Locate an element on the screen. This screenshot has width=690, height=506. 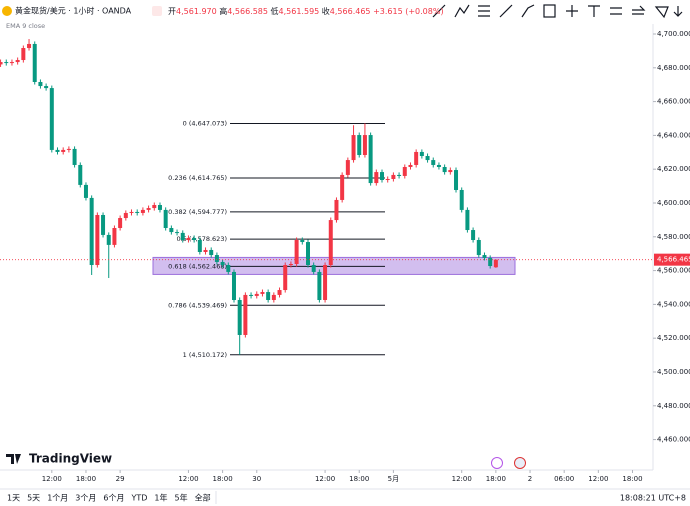
y-tick-label: 4,480.000 is located at coordinates (673, 406).